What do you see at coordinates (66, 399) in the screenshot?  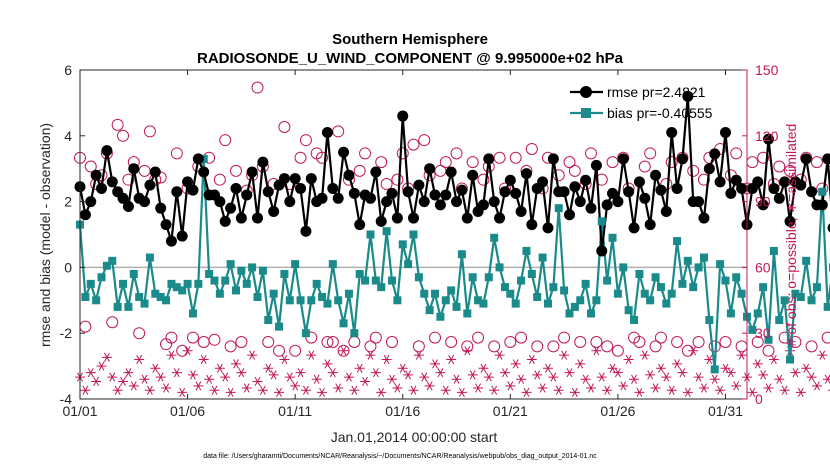 I see `y-tick-label: -4` at bounding box center [66, 399].